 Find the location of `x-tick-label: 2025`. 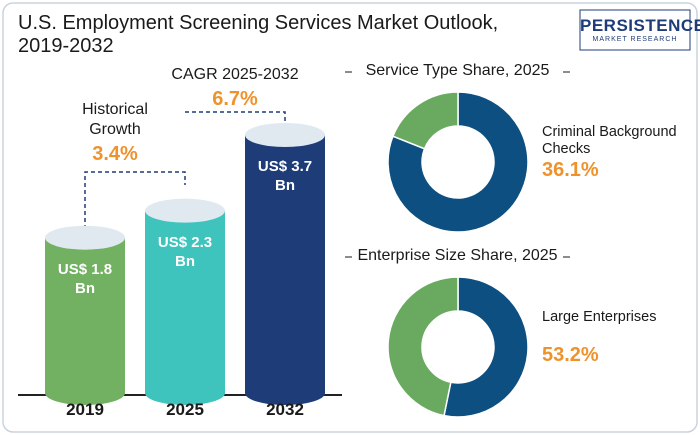

x-tick-label: 2025 is located at coordinates (185, 409).